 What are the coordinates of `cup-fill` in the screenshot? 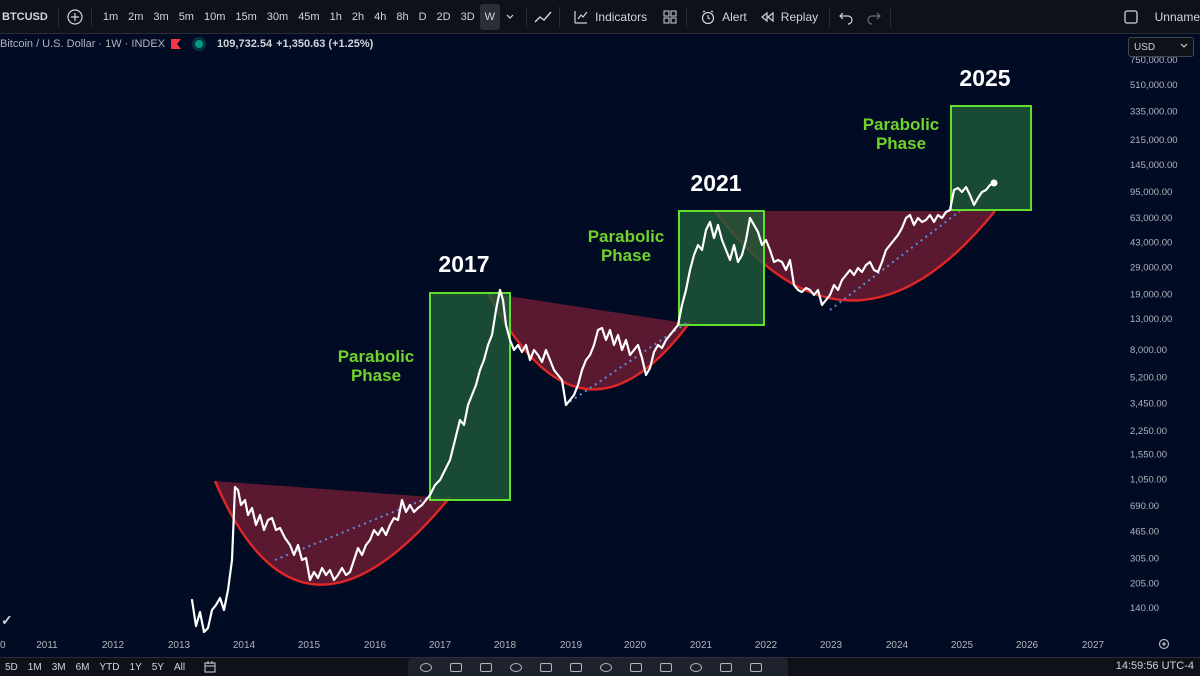 It's located at (332, 533).